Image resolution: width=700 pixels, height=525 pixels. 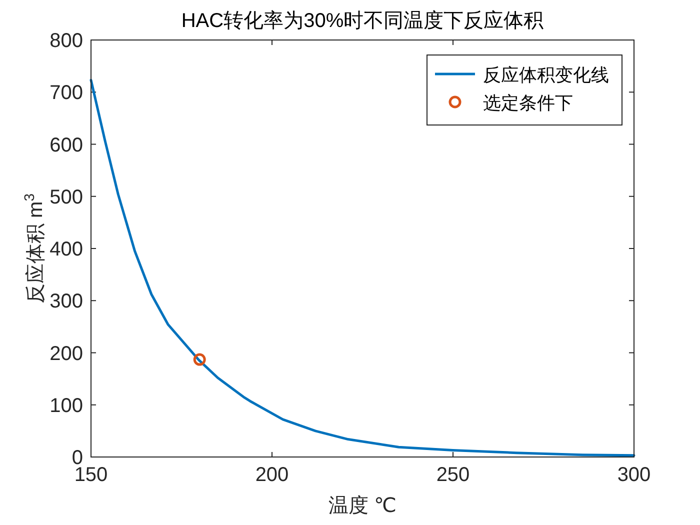 What do you see at coordinates (362, 21) in the screenshot?
I see `title: HAC转化率为30%时不同温度下反应体积` at bounding box center [362, 21].